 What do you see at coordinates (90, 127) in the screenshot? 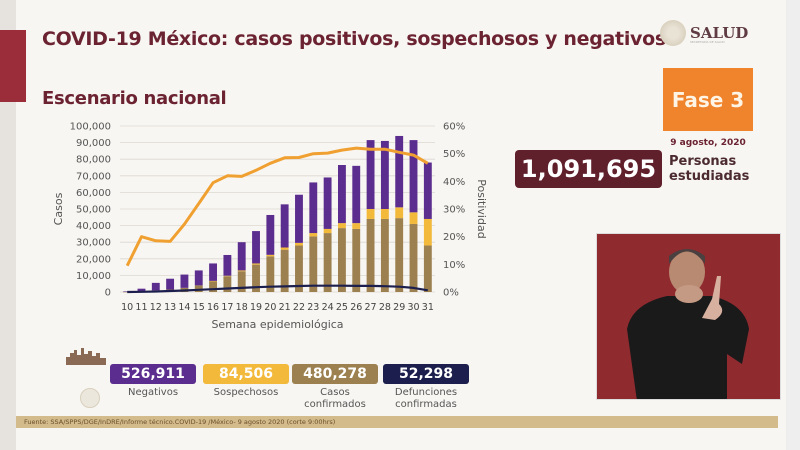
I see `y-tick-label: 100,000` at bounding box center [90, 127].